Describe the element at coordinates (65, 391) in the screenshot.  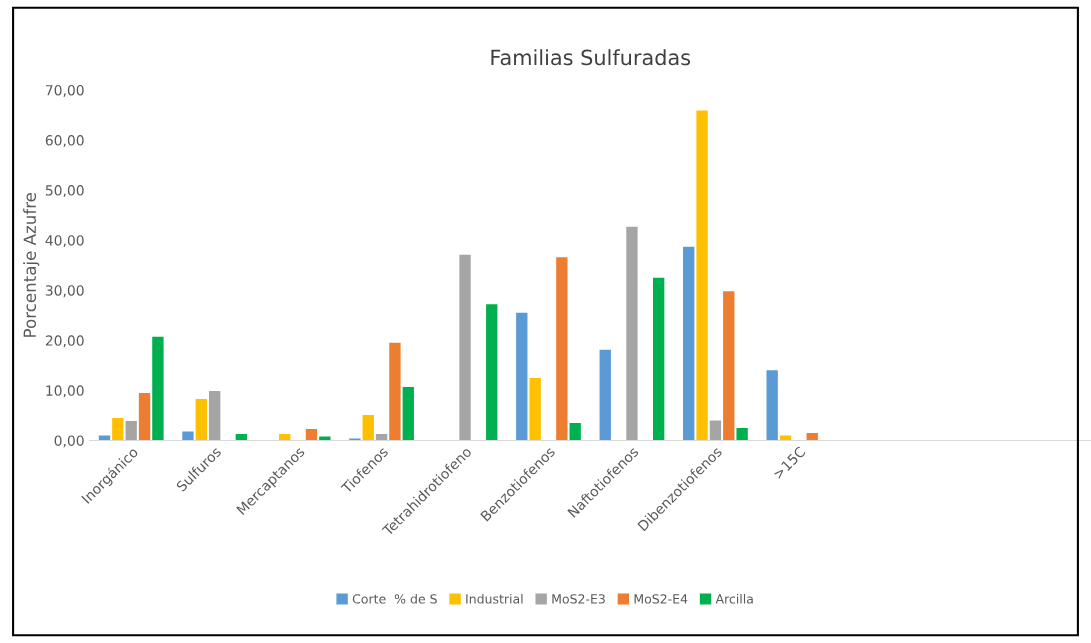
I see `y-tick-label: 10,00` at that location.